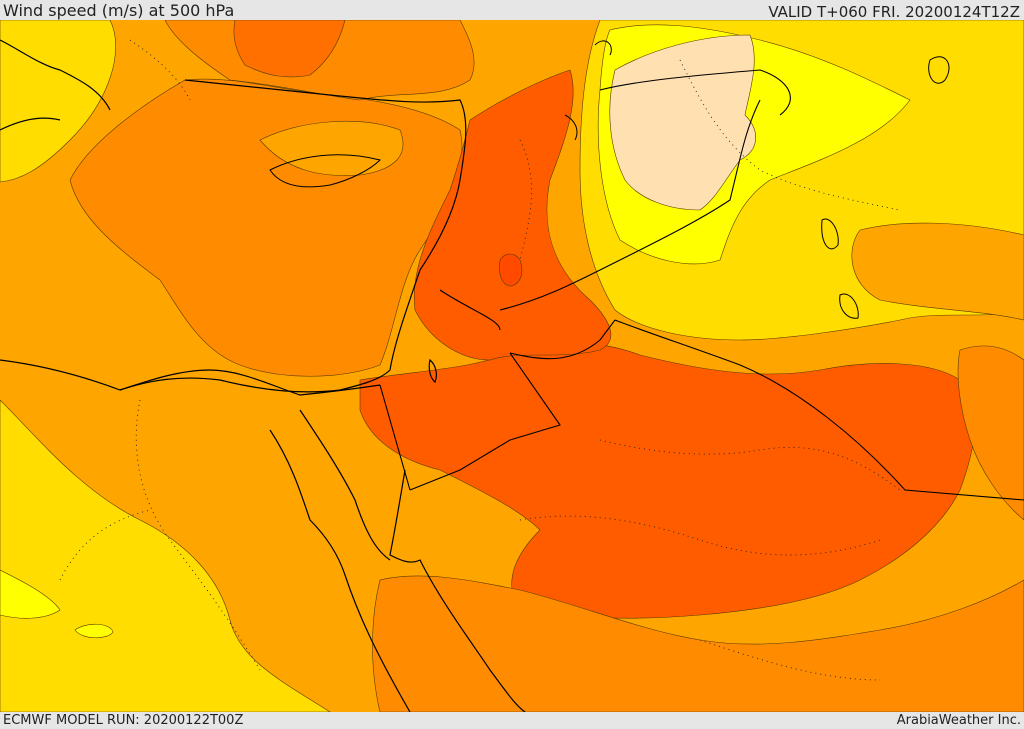 The image size is (1024, 729). I want to click on field-band-southwest-bright, so click(30, 594).